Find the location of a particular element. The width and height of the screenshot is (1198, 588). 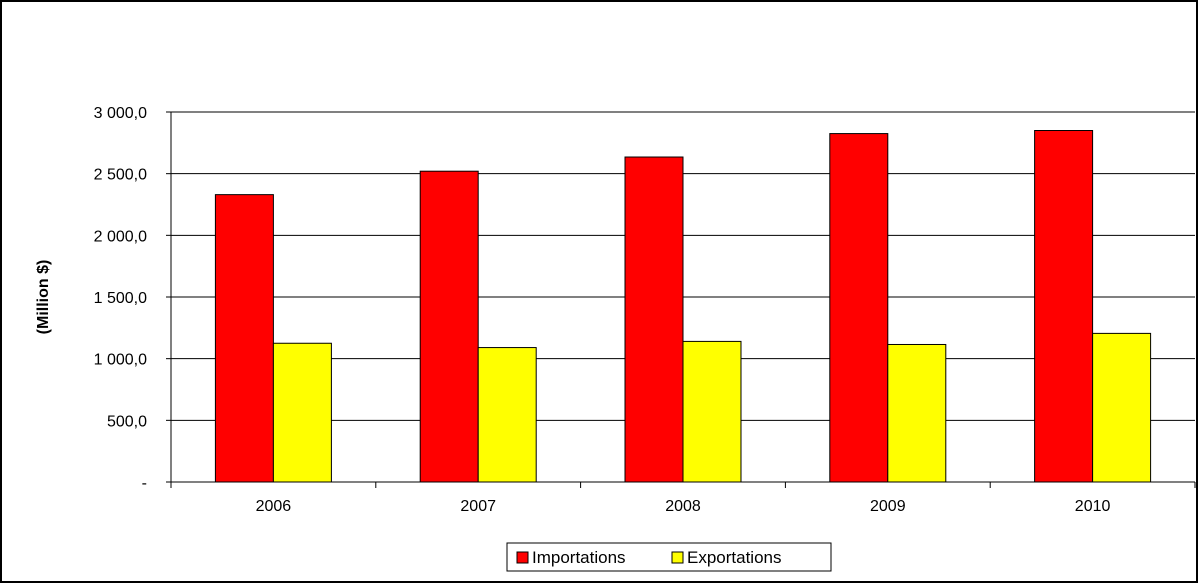

y-tick-label: 3 000,0 is located at coordinates (120, 113).